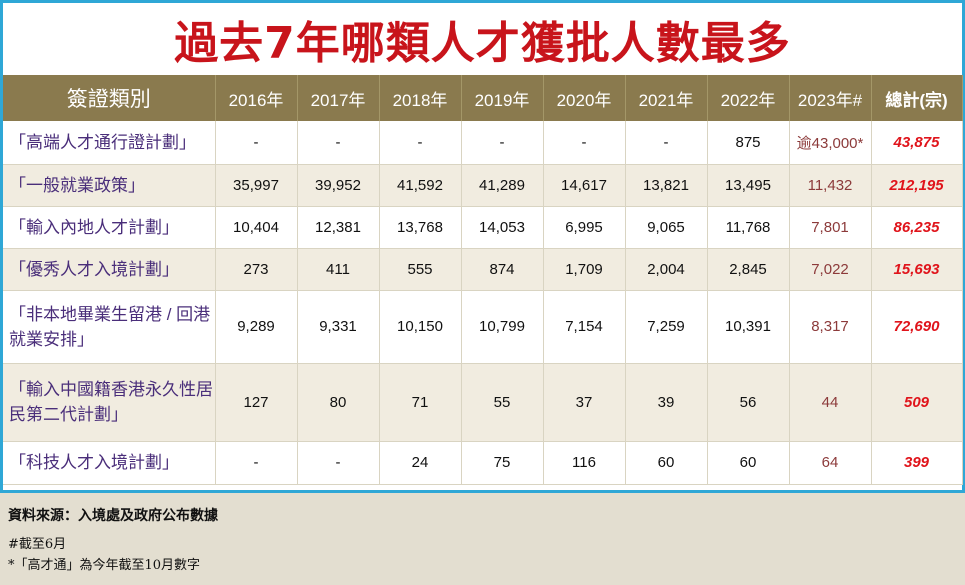 The width and height of the screenshot is (965, 585). Describe the element at coordinates (830, 463) in the screenshot. I see `cell-2023: 64` at that location.